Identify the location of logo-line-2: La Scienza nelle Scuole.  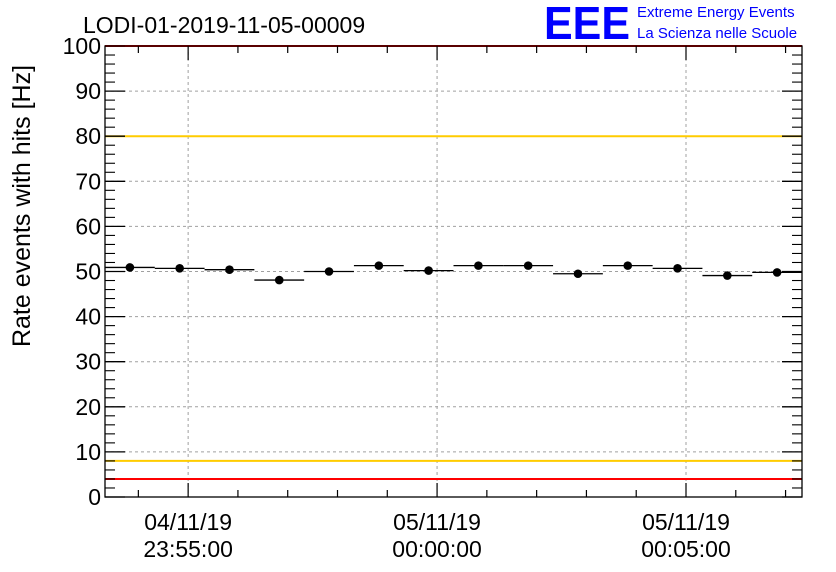
(717, 33).